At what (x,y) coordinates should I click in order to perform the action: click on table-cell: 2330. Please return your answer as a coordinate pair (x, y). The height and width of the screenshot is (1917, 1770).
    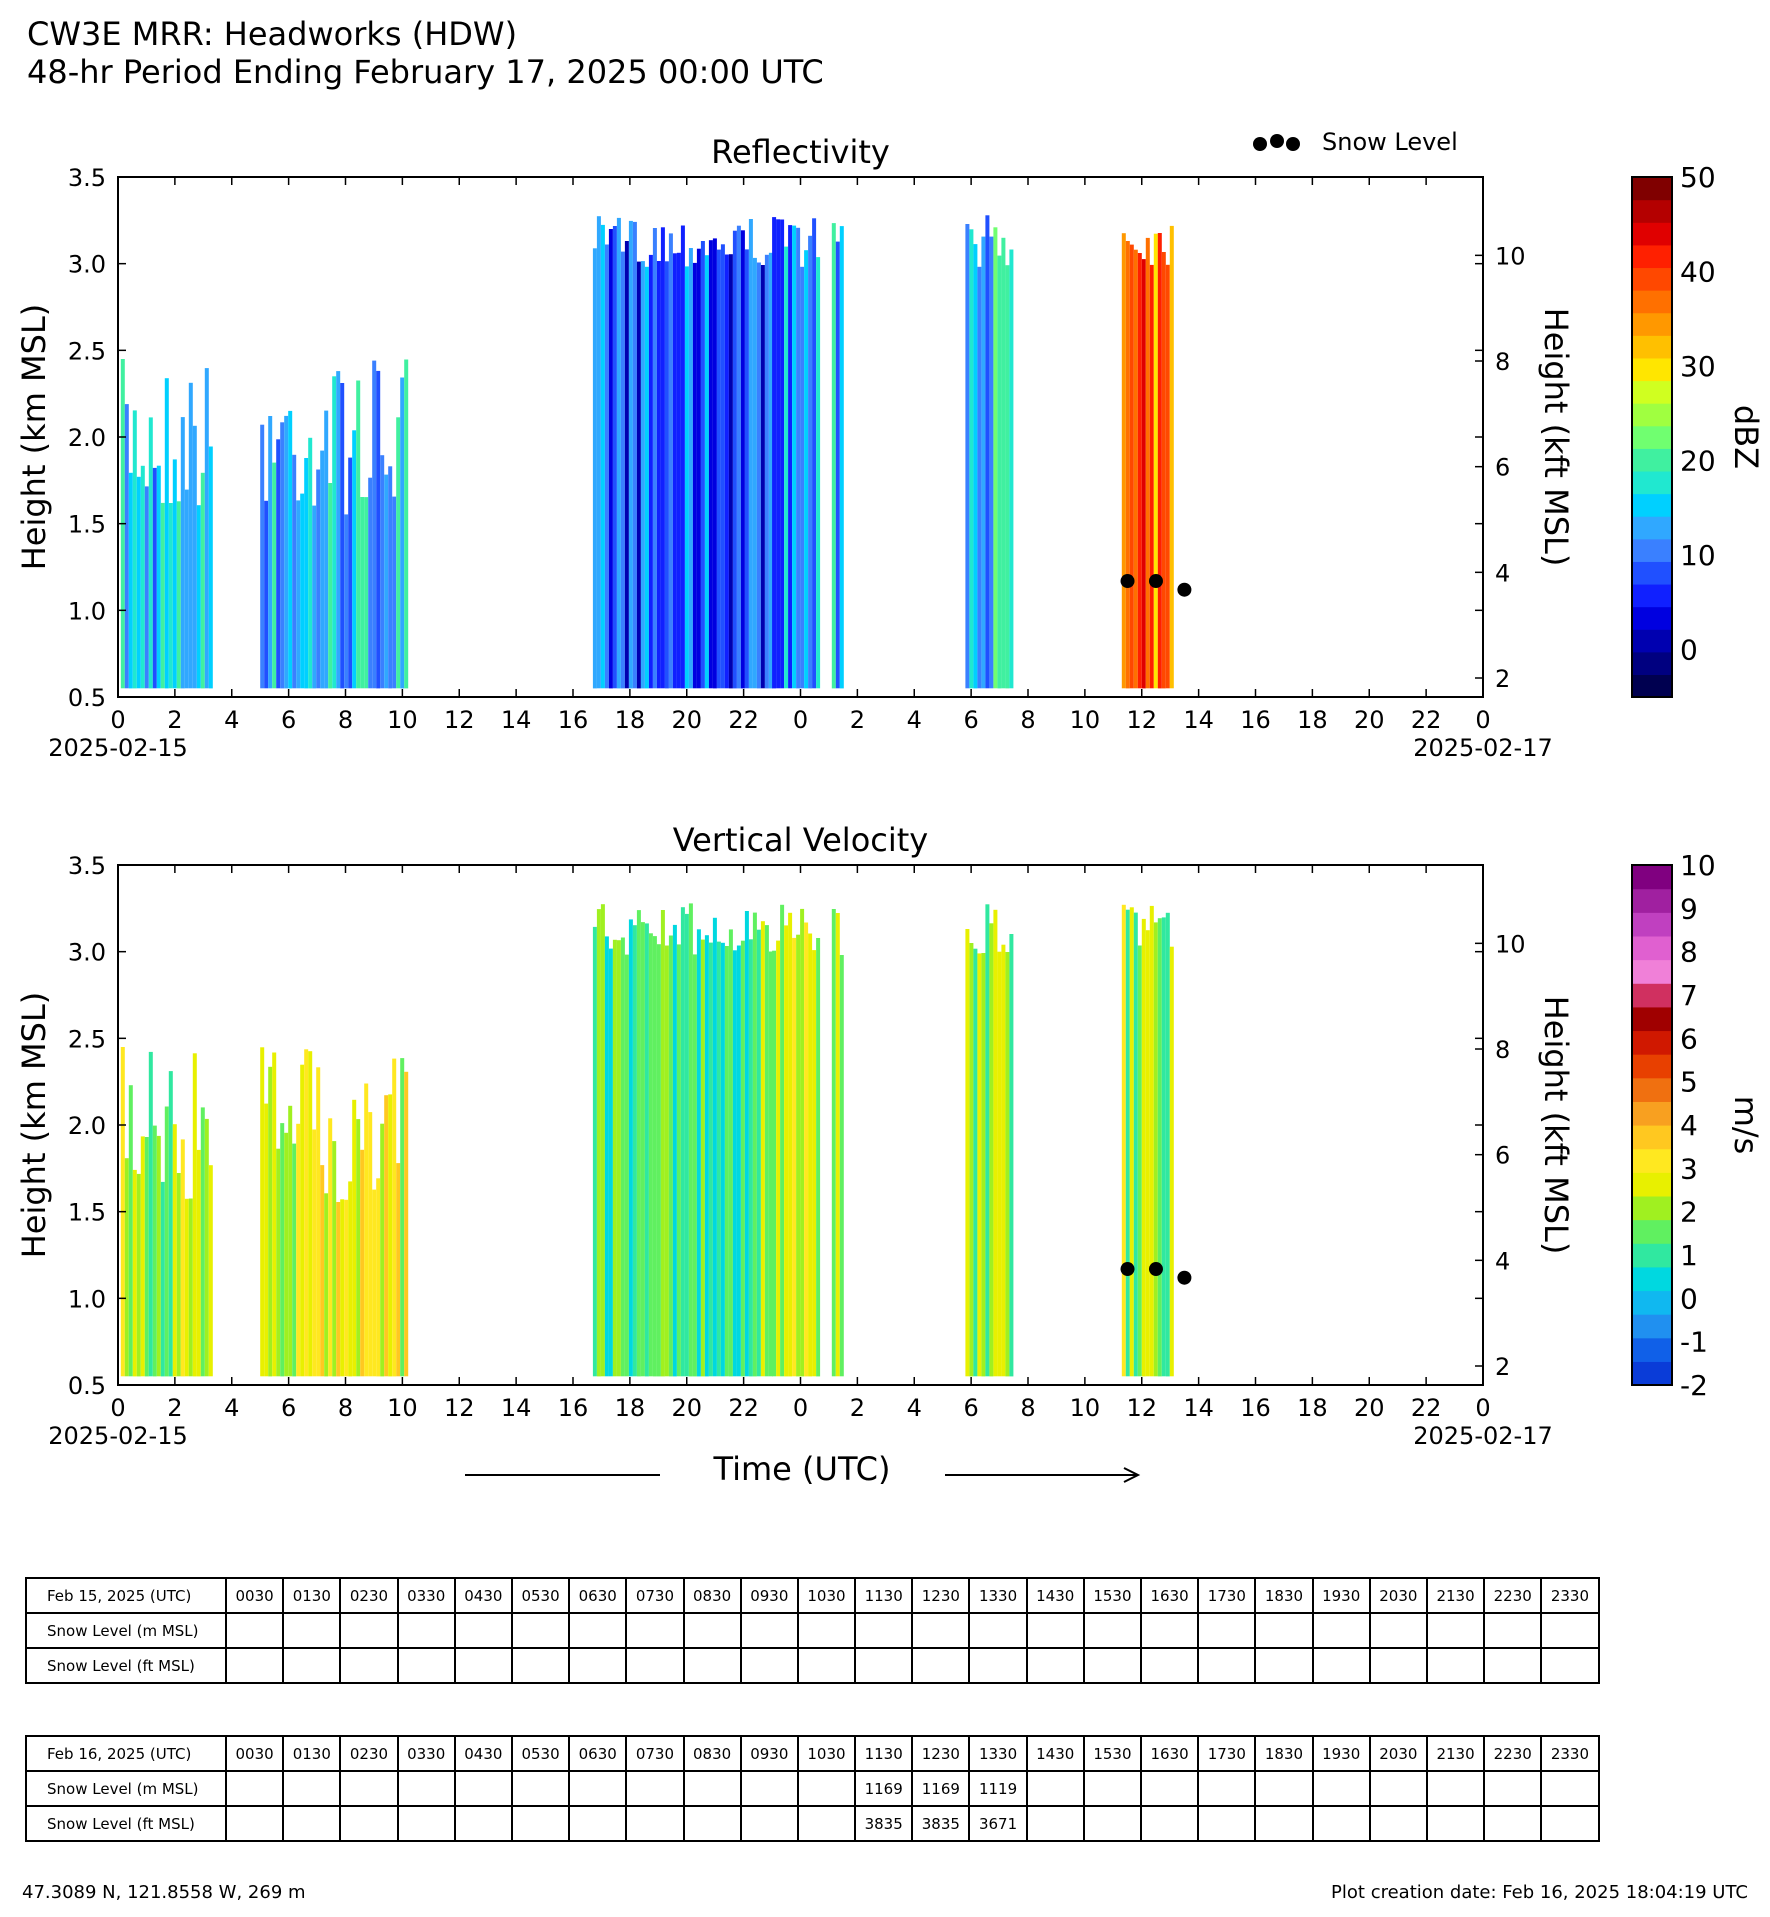
    Looking at the image, I should click on (1570, 1595).